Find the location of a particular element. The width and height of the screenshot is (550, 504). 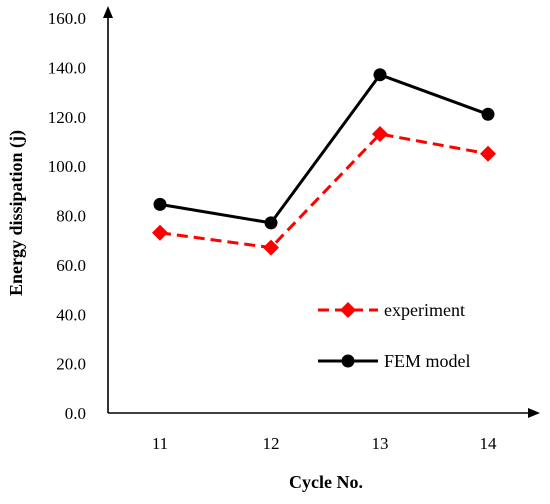

y-axis-title: Energy dissipation (j) is located at coordinates (16, 213).